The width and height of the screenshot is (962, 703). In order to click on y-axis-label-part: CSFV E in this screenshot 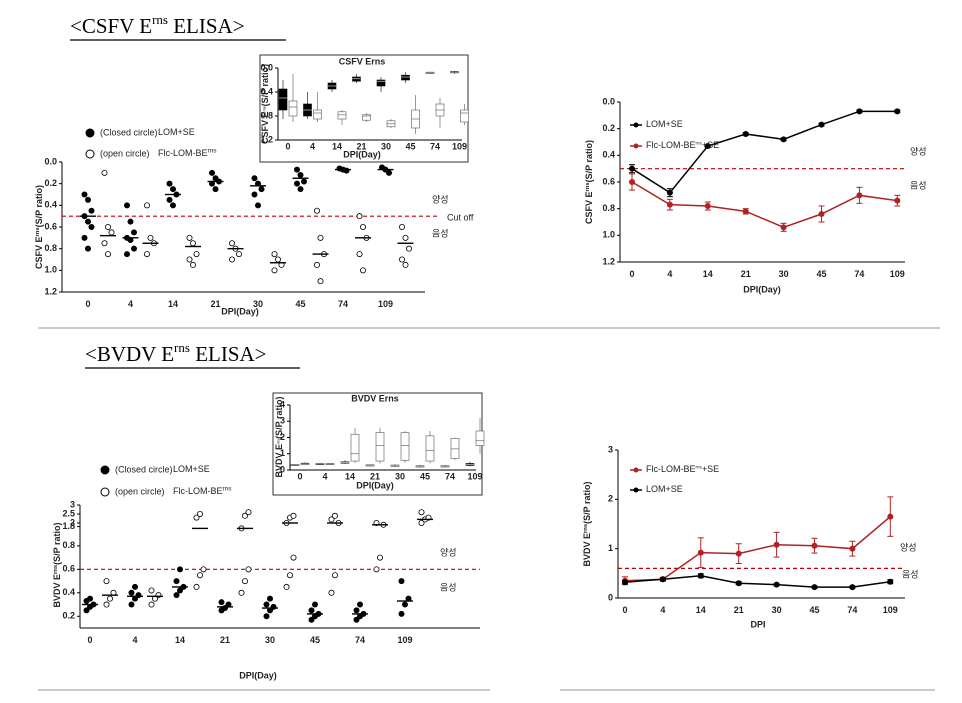, I will do `click(265, 127)`.